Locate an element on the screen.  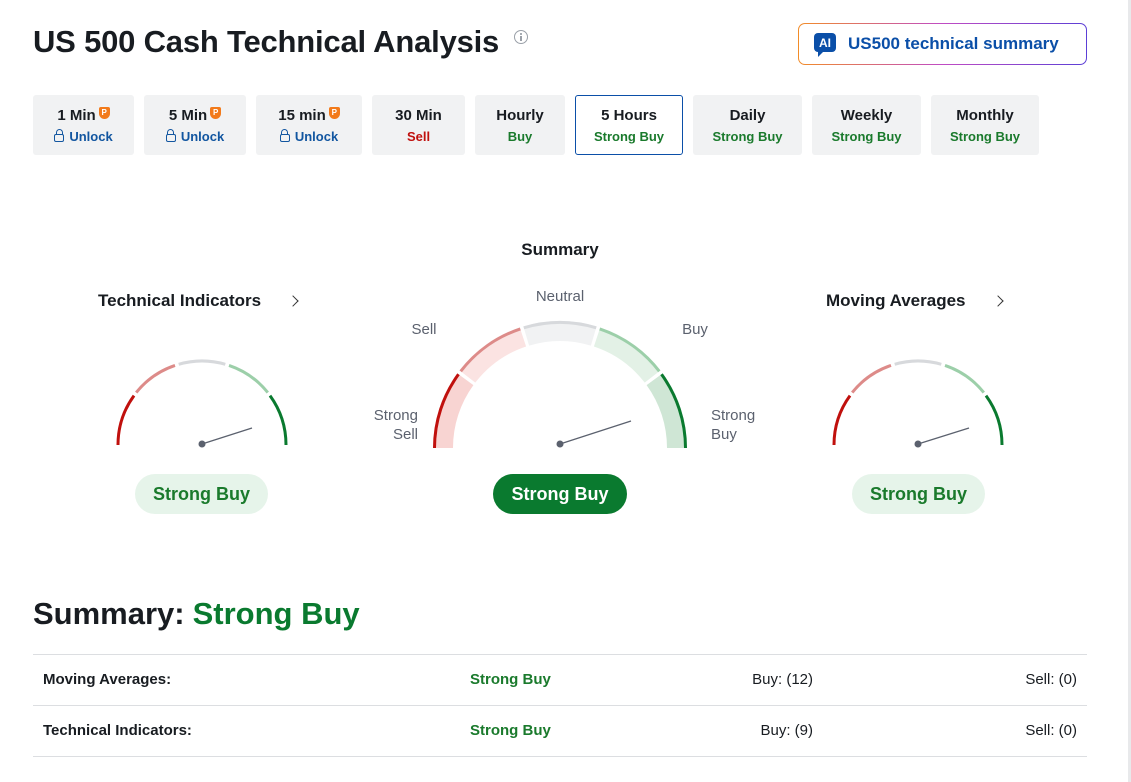
tab-label: 5 Min is located at coordinates (188, 115).